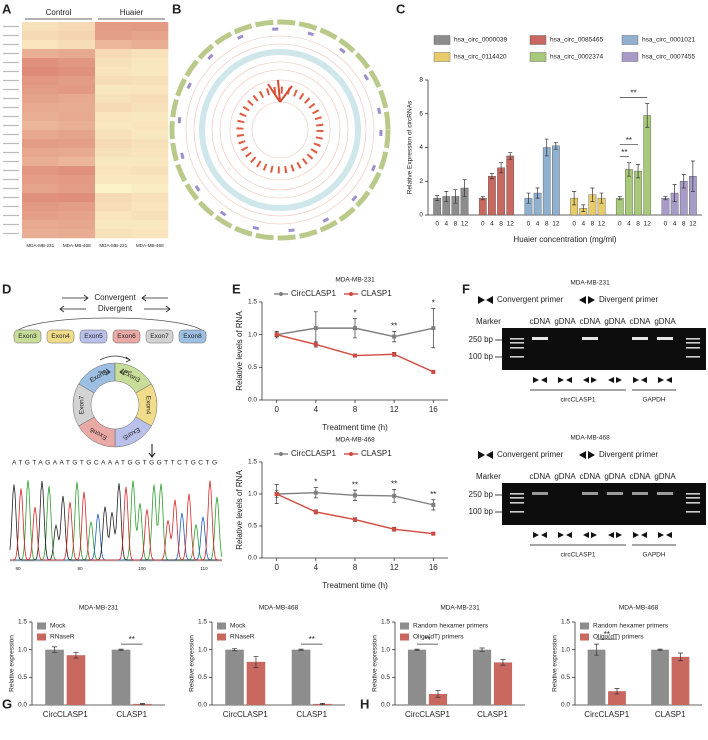 This screenshot has width=708, height=740. What do you see at coordinates (404, 637) in the screenshot?
I see `legend-swatch` at bounding box center [404, 637].